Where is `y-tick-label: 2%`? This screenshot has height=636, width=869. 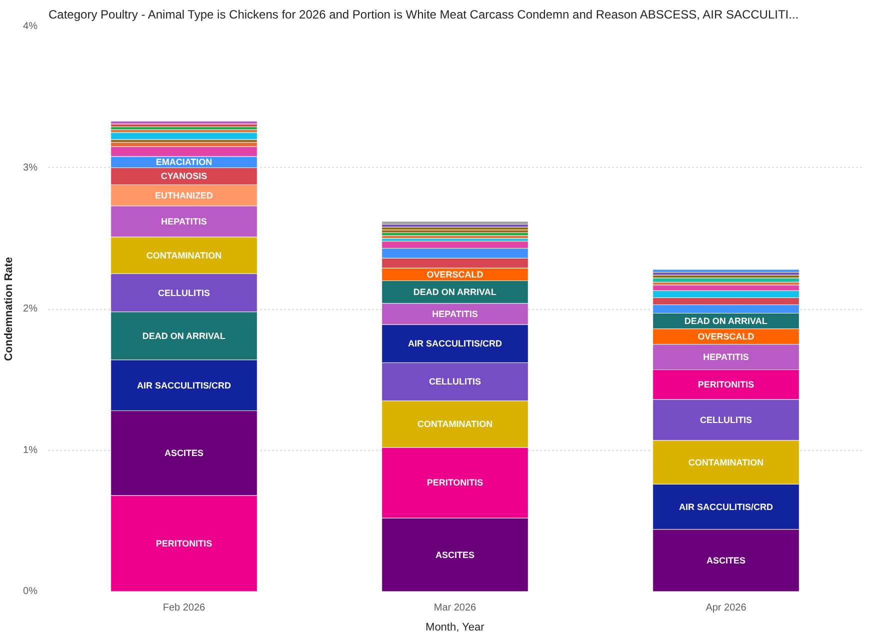
y-tick-label: 2% is located at coordinates (30, 309).